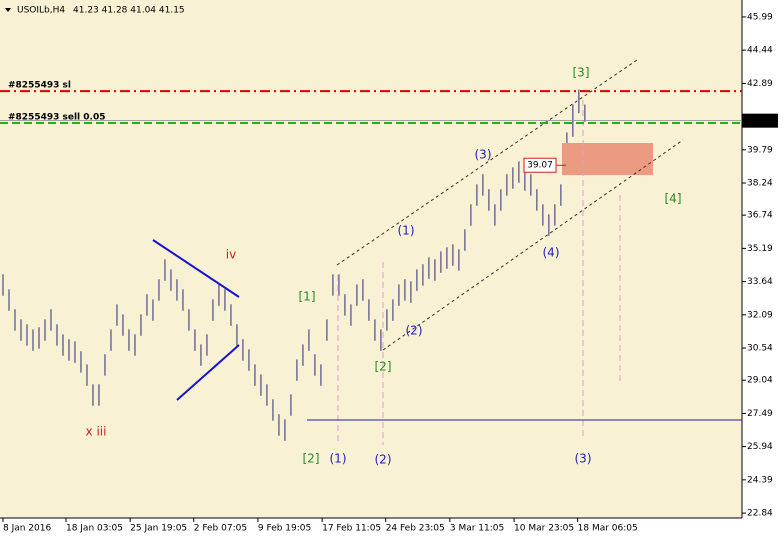 This screenshot has height=537, width=783. I want to click on y-tick-label: 22.84, so click(760, 514).